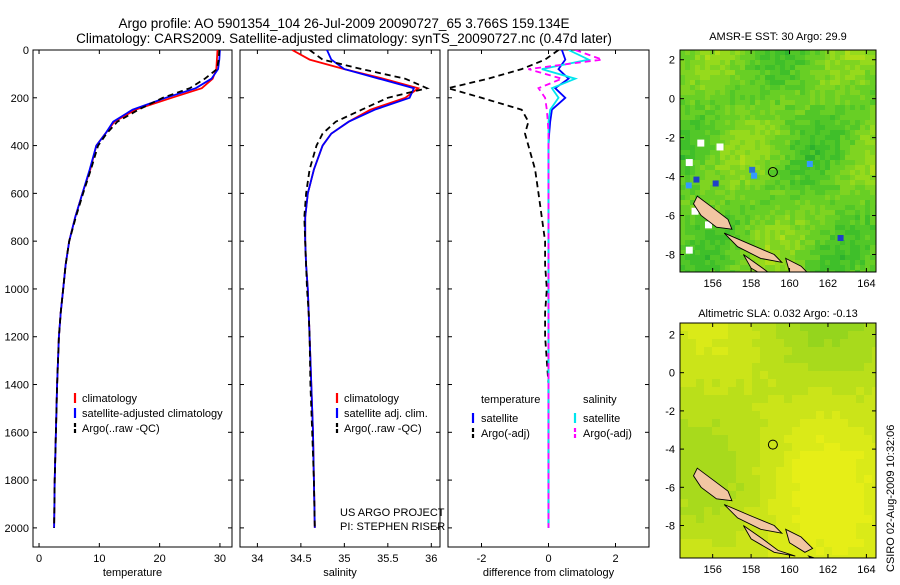  What do you see at coordinates (344, 559) in the screenshot?
I see `x-tick-label: 35` at bounding box center [344, 559].